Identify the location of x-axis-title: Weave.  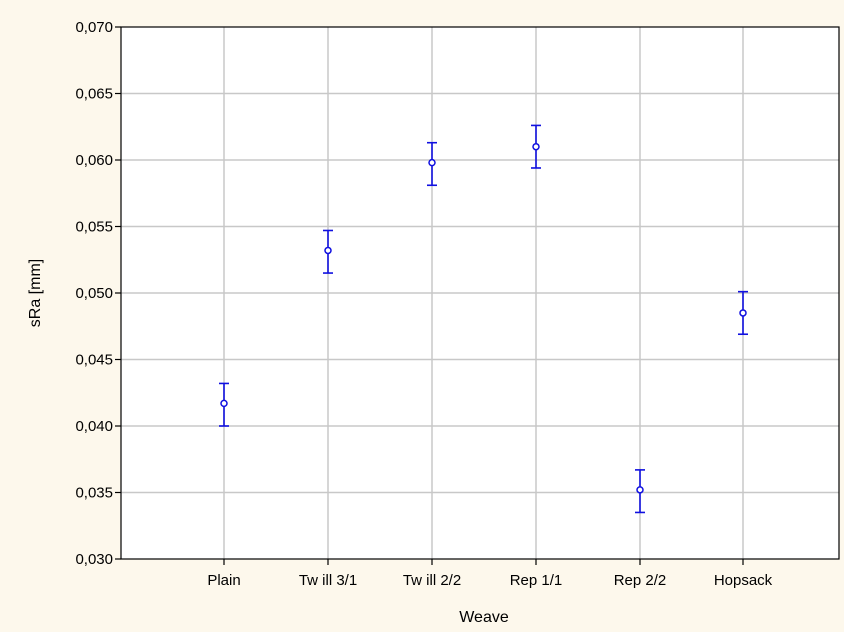
(484, 617).